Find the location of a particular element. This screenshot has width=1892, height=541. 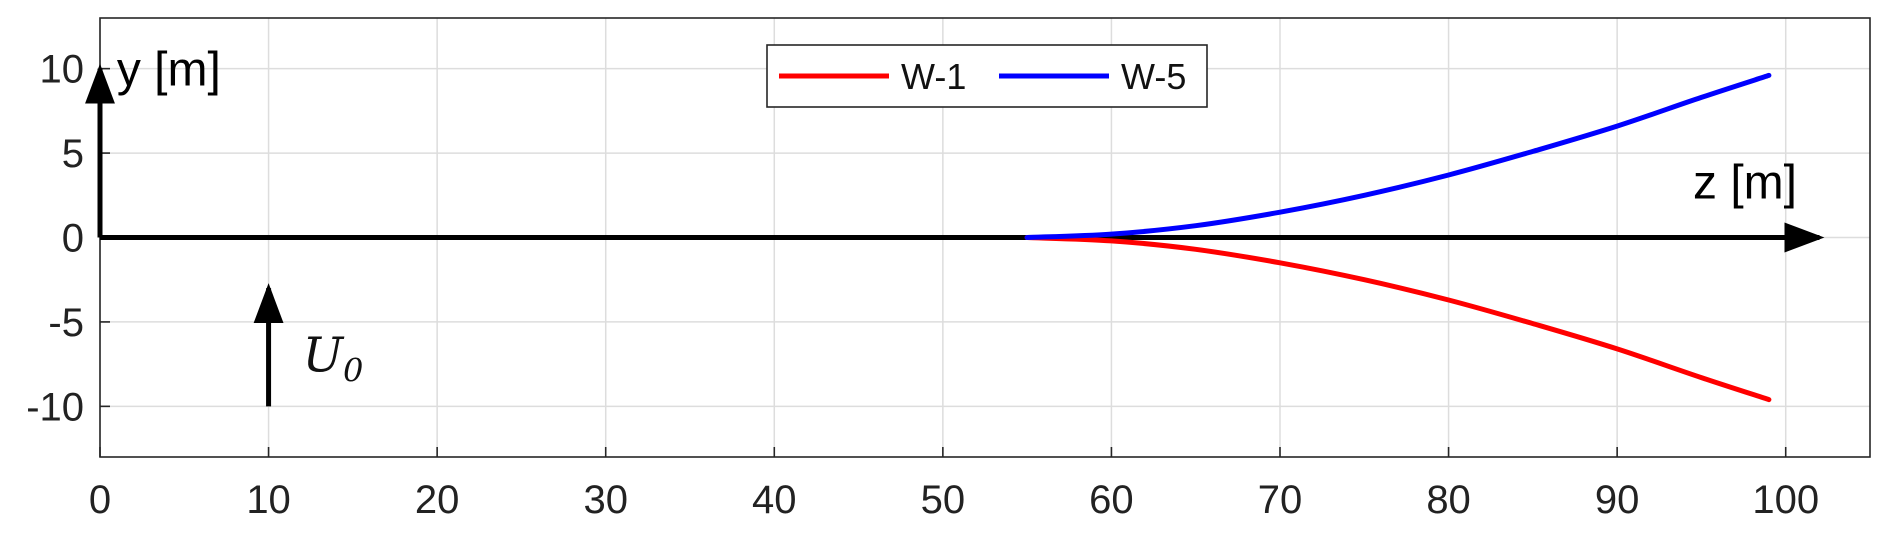

y-tick-label: 5 is located at coordinates (73, 154).